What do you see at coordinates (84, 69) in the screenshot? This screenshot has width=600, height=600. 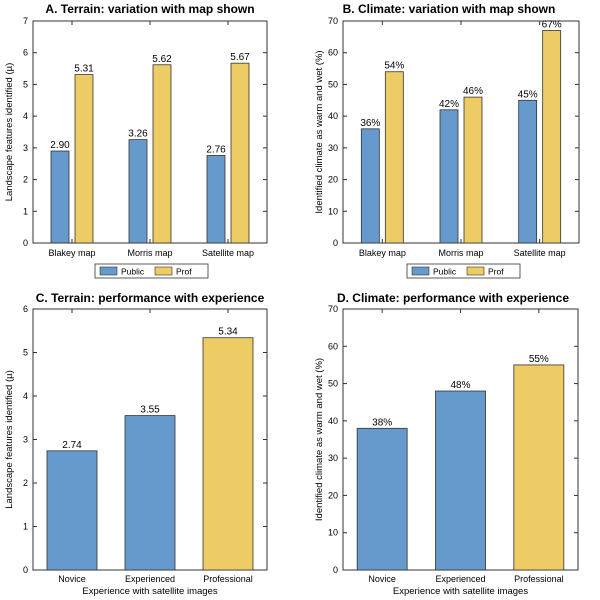 I see `data-label: 5.31` at bounding box center [84, 69].